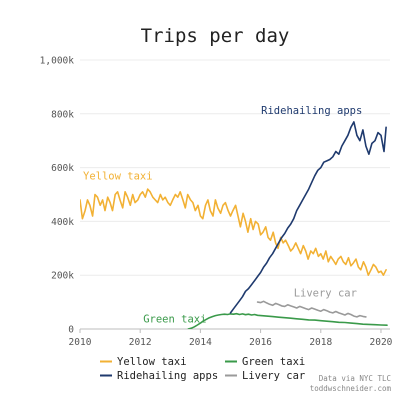 This screenshot has height=410, width=418. What do you see at coordinates (118, 177) in the screenshot?
I see `annotation-yellow-taxi: Yellow taxi` at bounding box center [118, 177].